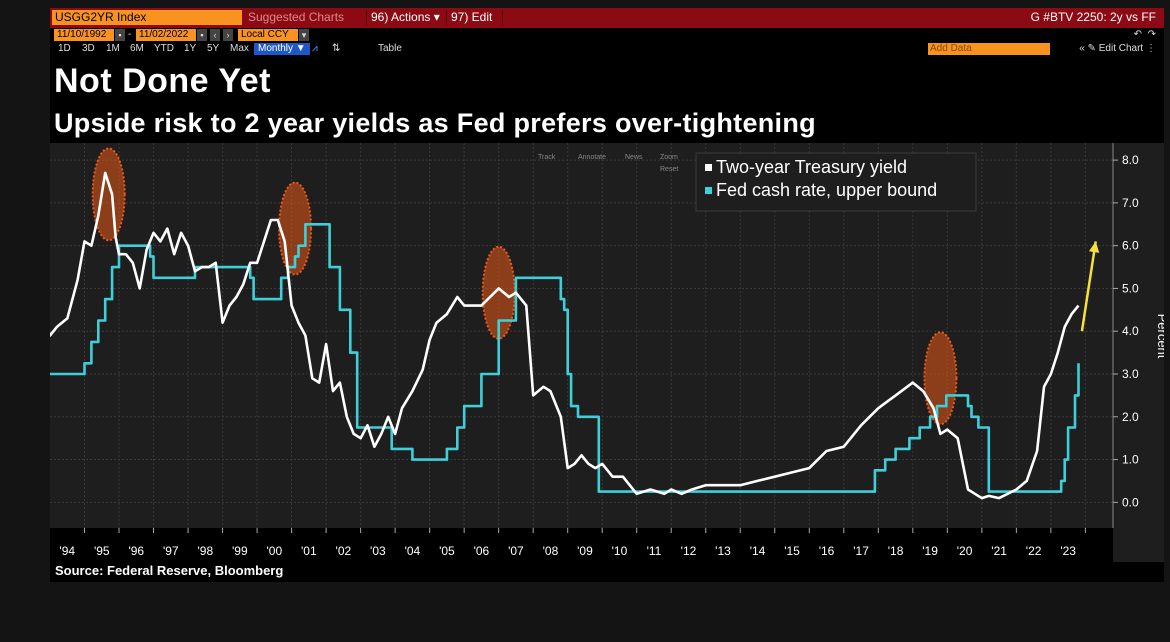 The height and width of the screenshot is (642, 1170). Describe the element at coordinates (811, 167) in the screenshot. I see `legend-label: Two-year Treasury yield` at that location.